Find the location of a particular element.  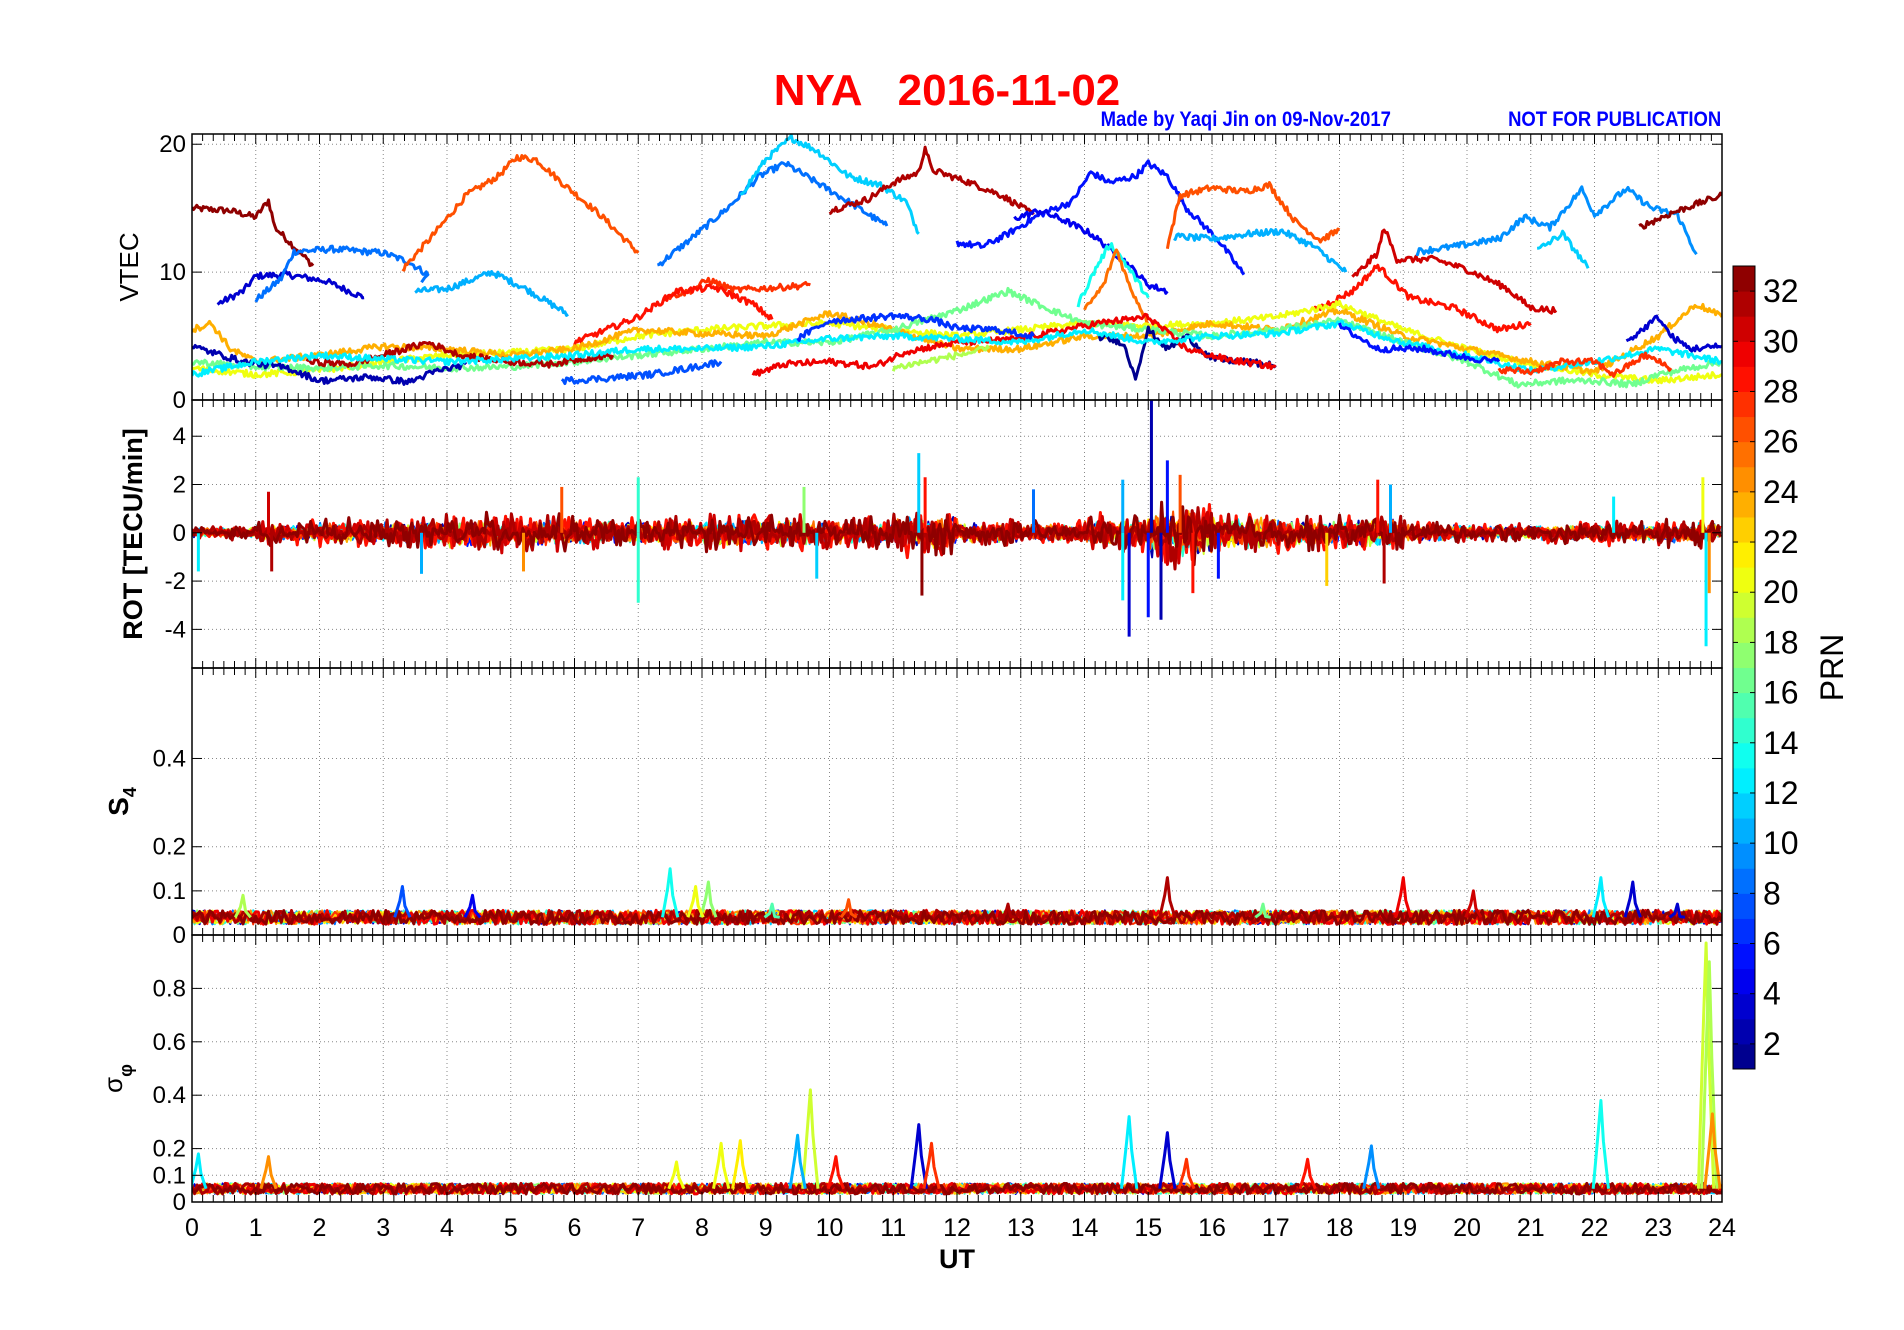

colorbar-tick-label: 14 is located at coordinates (1781, 743).